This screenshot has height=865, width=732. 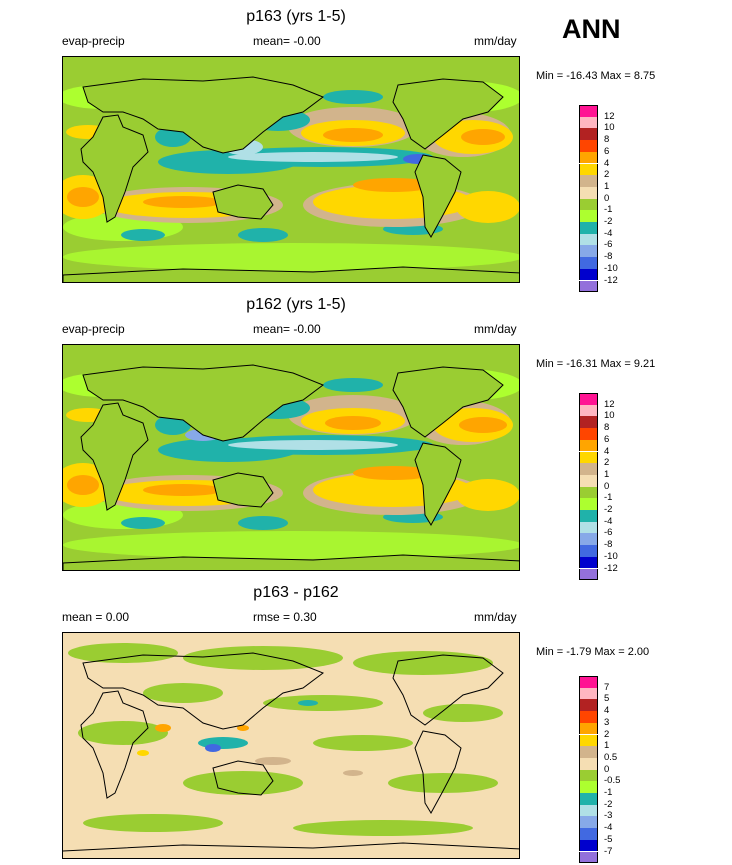 What do you see at coordinates (608, 828) in the screenshot?
I see `colorbar-tick-label: -4` at bounding box center [608, 828].